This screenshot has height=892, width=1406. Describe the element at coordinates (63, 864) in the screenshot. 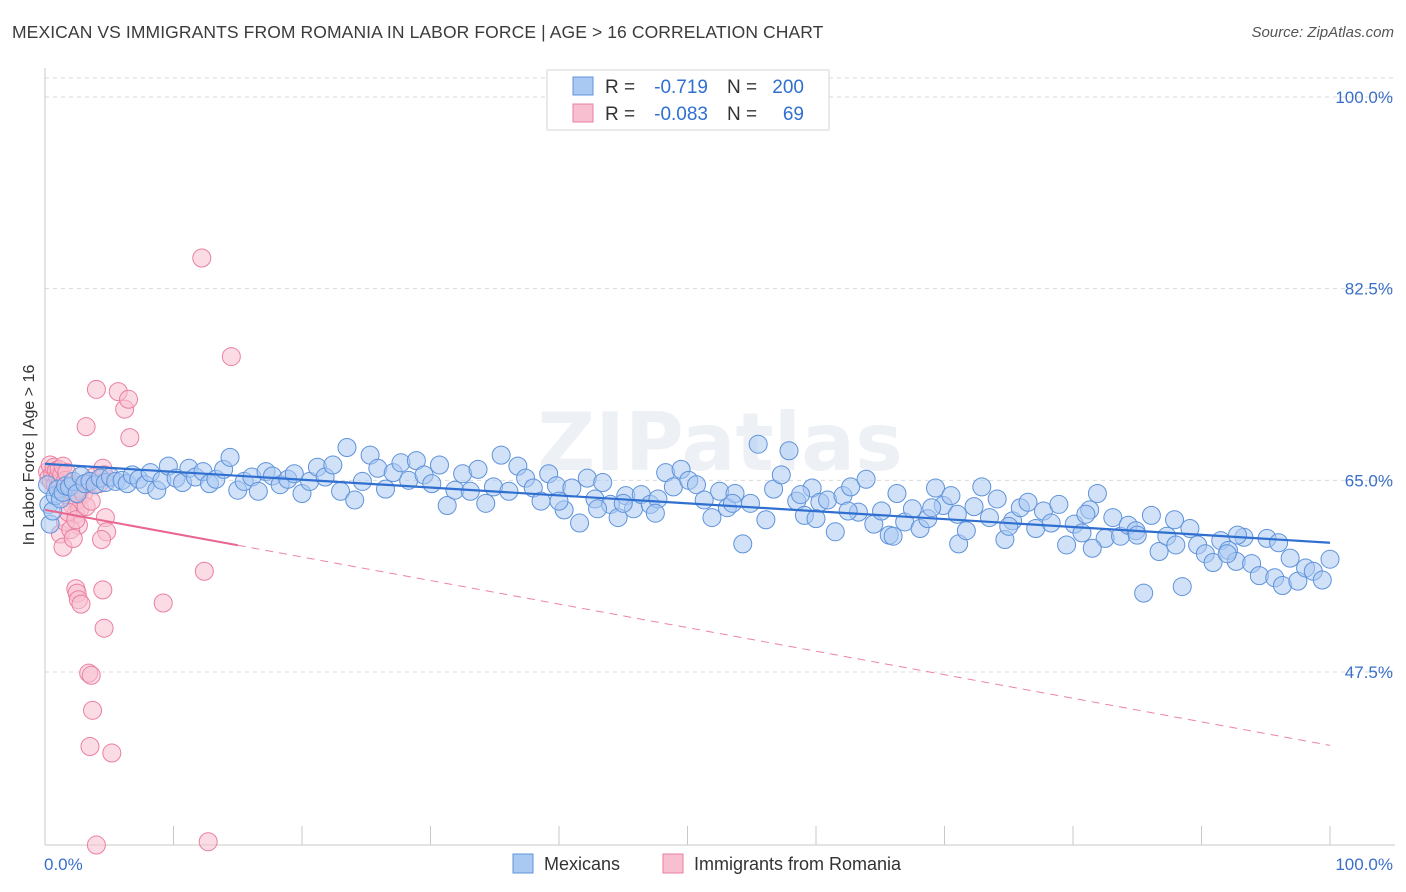

I see `x-tick-label: 0.0%` at that location.